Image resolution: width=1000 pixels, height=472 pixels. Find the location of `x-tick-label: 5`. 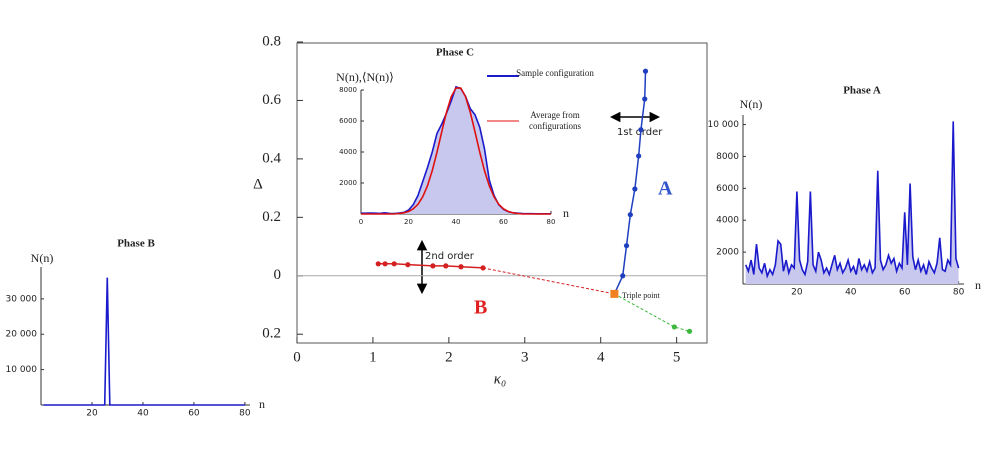

x-tick-label: 5 is located at coordinates (677, 357).